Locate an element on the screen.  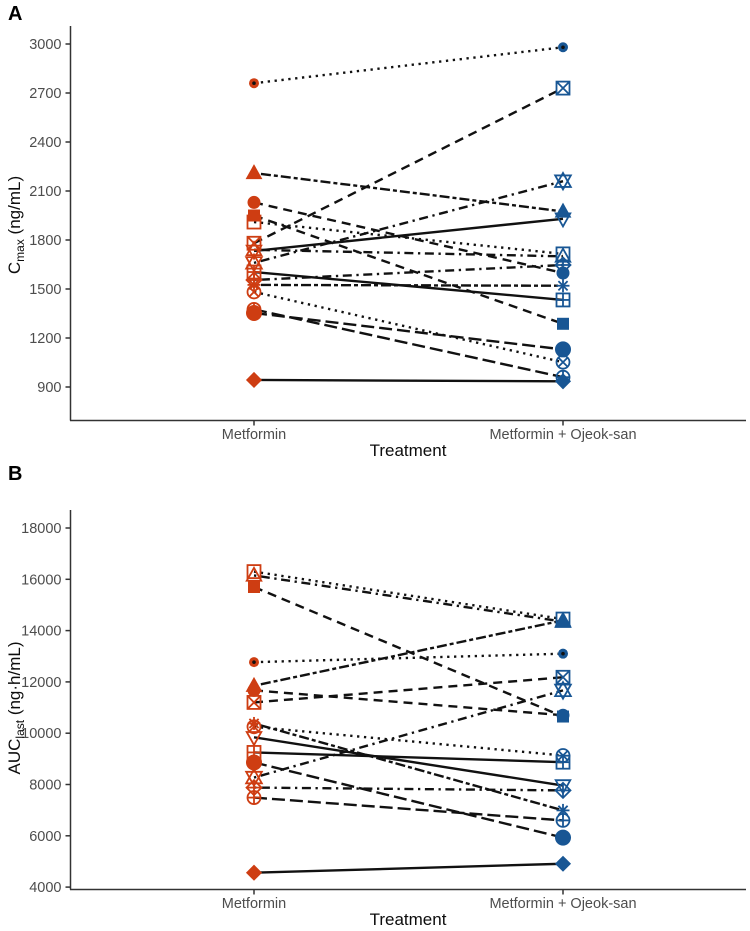
y-tick-label: 900 is located at coordinates (49, 388).